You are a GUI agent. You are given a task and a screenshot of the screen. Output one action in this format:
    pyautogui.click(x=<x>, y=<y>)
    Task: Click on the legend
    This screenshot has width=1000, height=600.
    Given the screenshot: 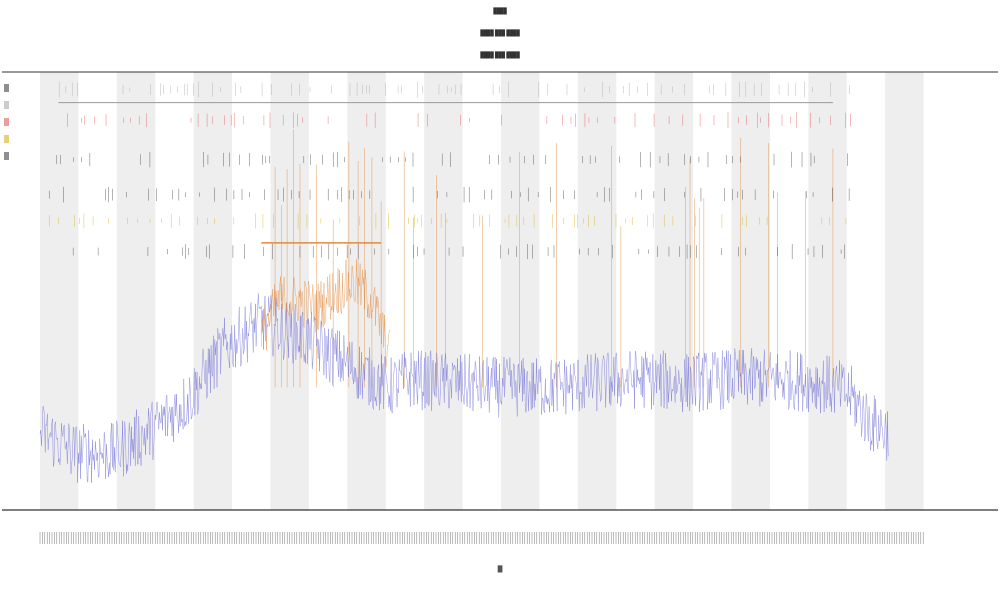 What is the action you would take?
    pyautogui.click(x=6, y=122)
    